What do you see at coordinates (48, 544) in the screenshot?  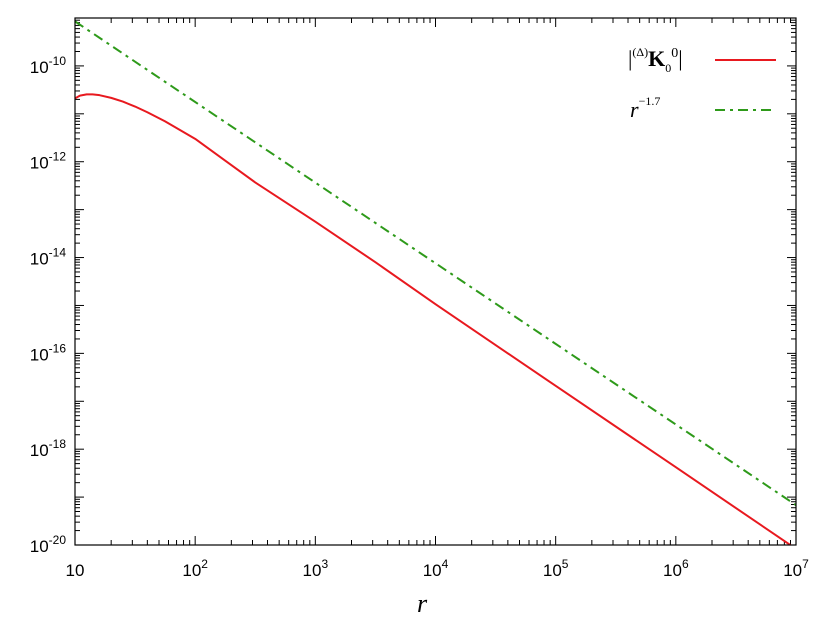 I see `y-tick-label: 10-20` at bounding box center [48, 544].